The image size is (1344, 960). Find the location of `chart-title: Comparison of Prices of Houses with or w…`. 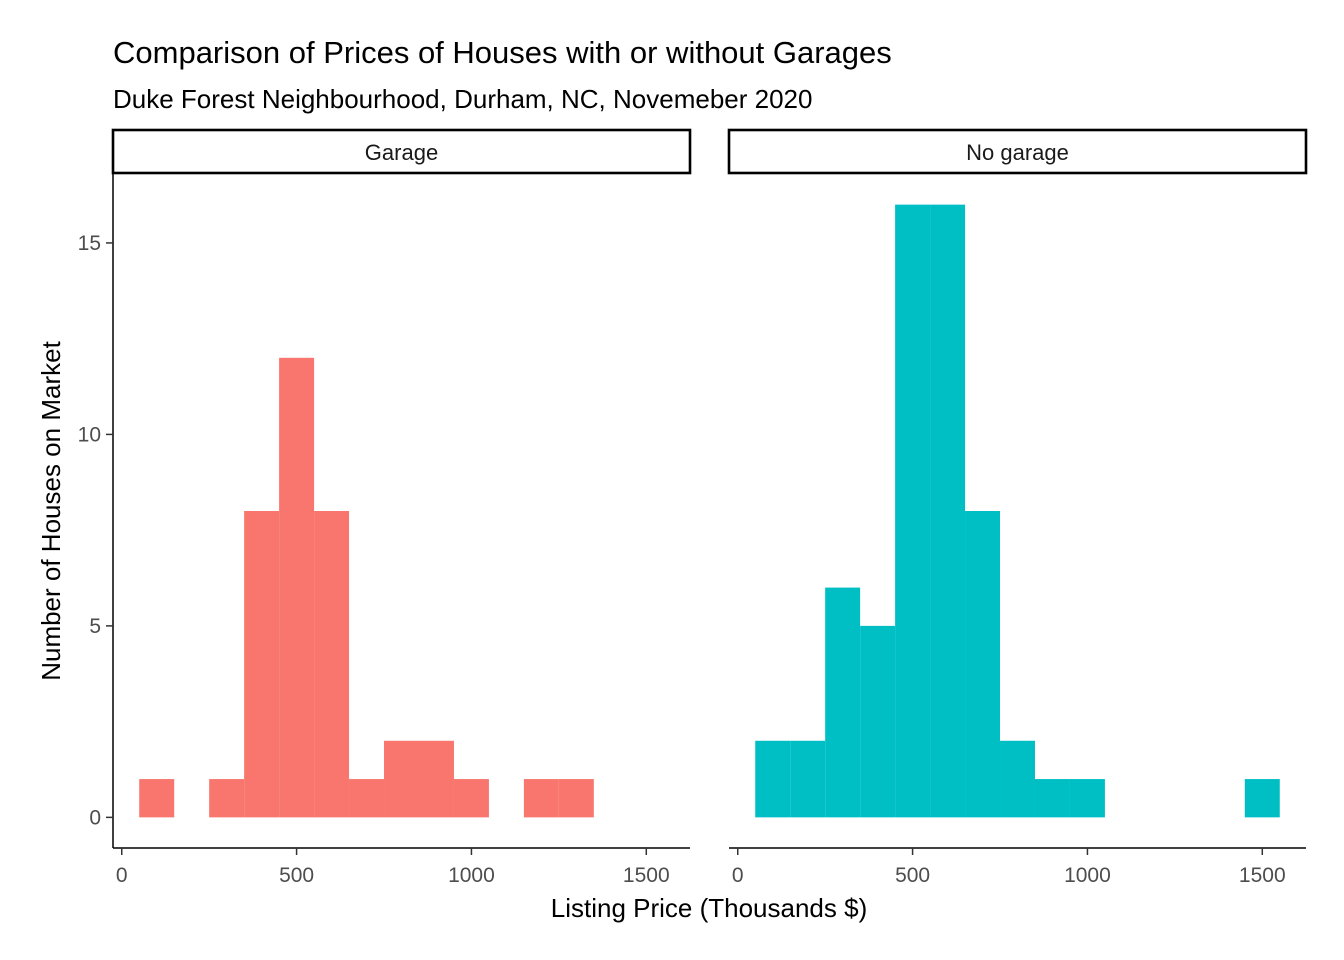

chart-title: Comparison of Prices of Houses with or w… is located at coordinates (502, 52).